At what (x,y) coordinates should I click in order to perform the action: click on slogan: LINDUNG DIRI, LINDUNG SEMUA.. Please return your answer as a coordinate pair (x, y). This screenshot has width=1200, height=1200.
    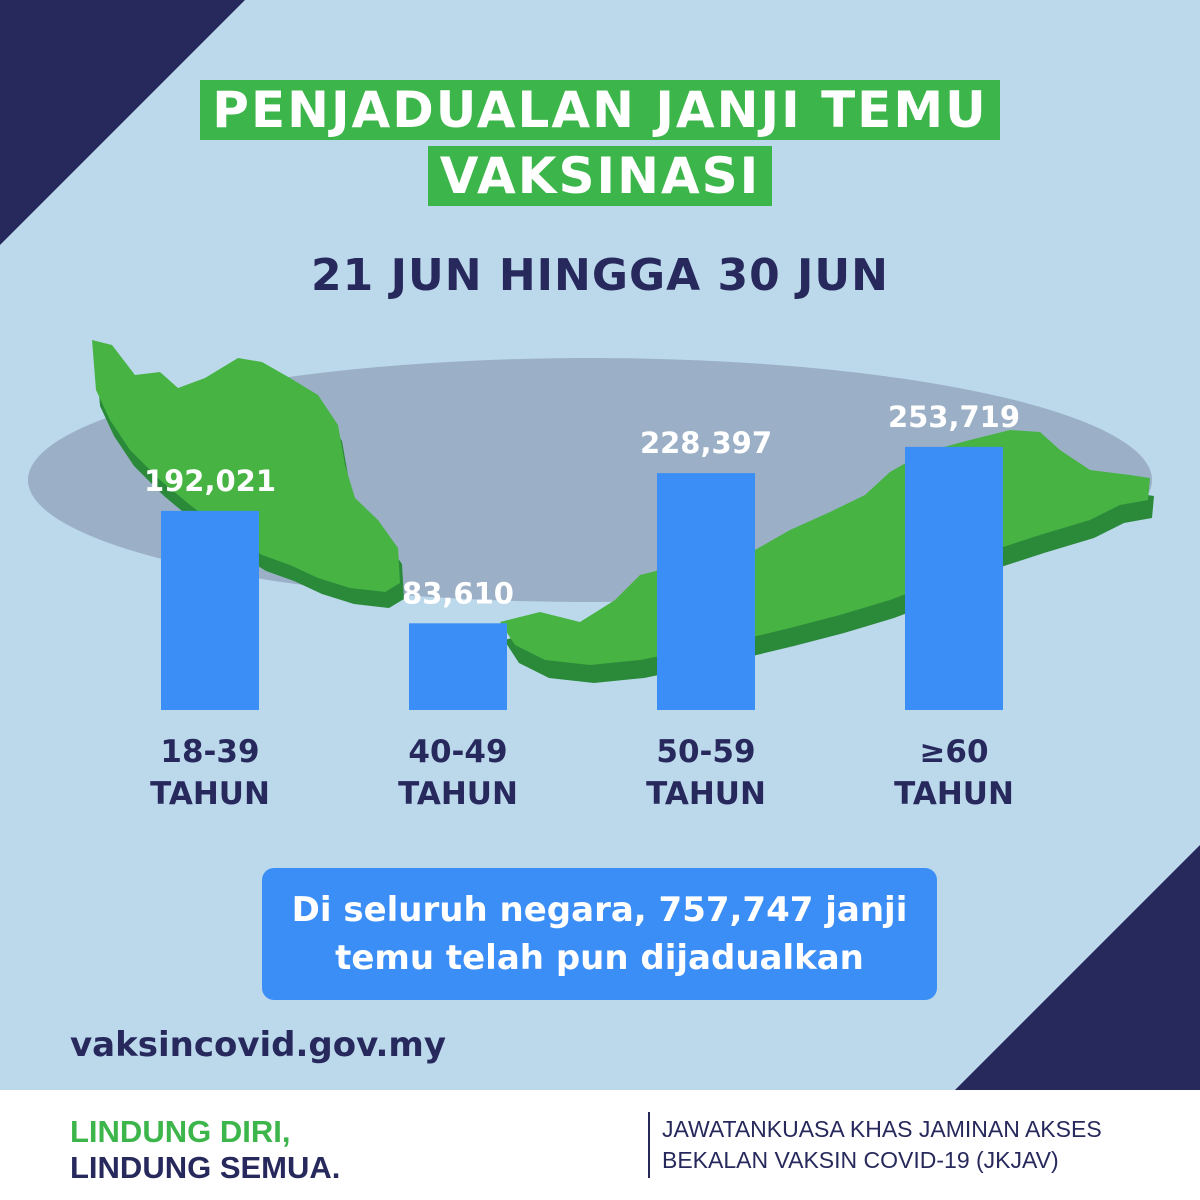
    Looking at the image, I should click on (205, 1150).